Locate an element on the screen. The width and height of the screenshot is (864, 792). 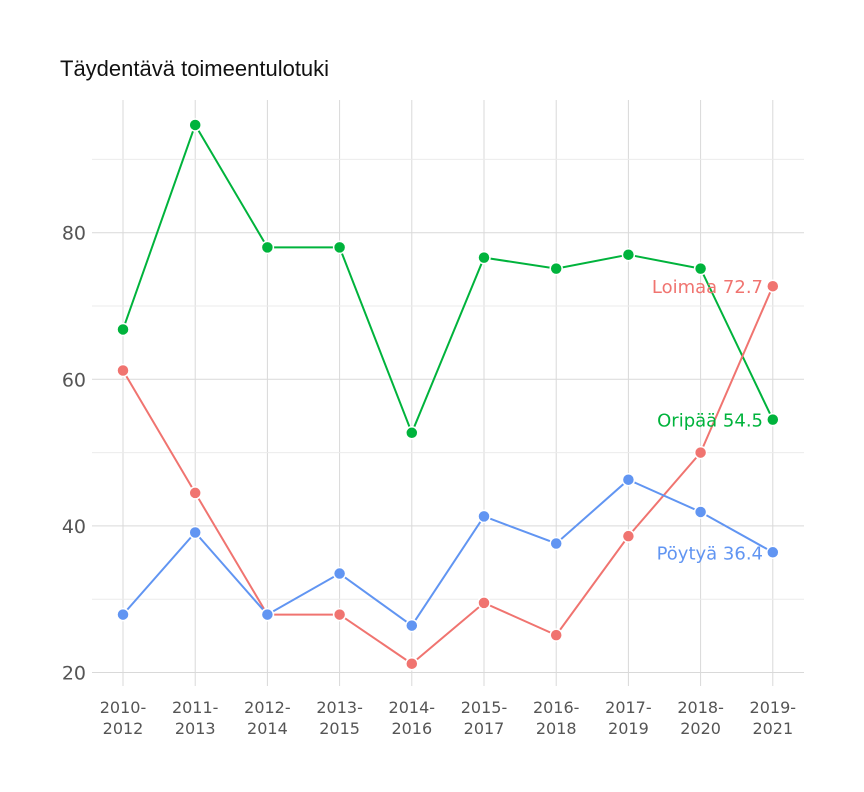
x-tick-label: 2013- 2015 is located at coordinates (339, 718).